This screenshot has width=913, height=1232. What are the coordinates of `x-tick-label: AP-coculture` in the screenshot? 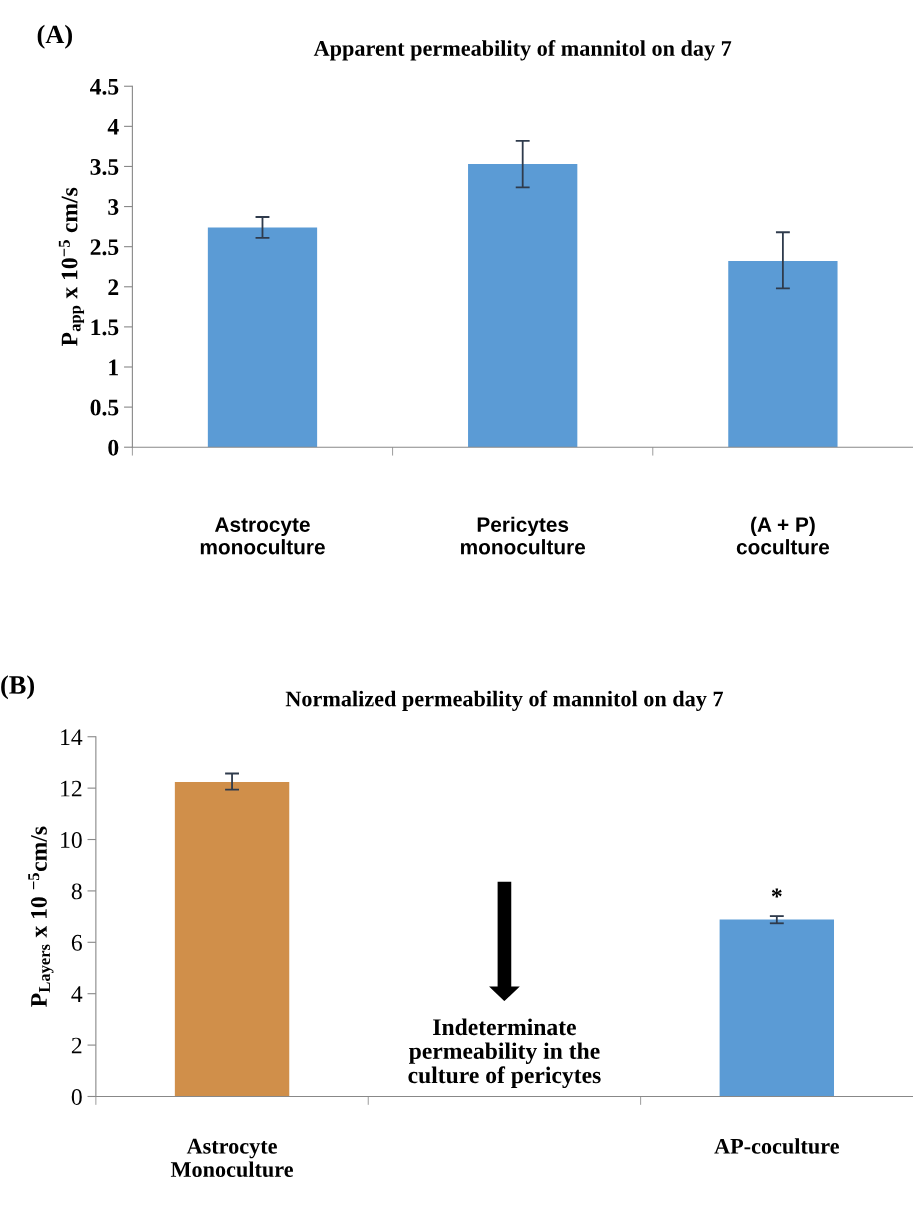 It's located at (776, 1146).